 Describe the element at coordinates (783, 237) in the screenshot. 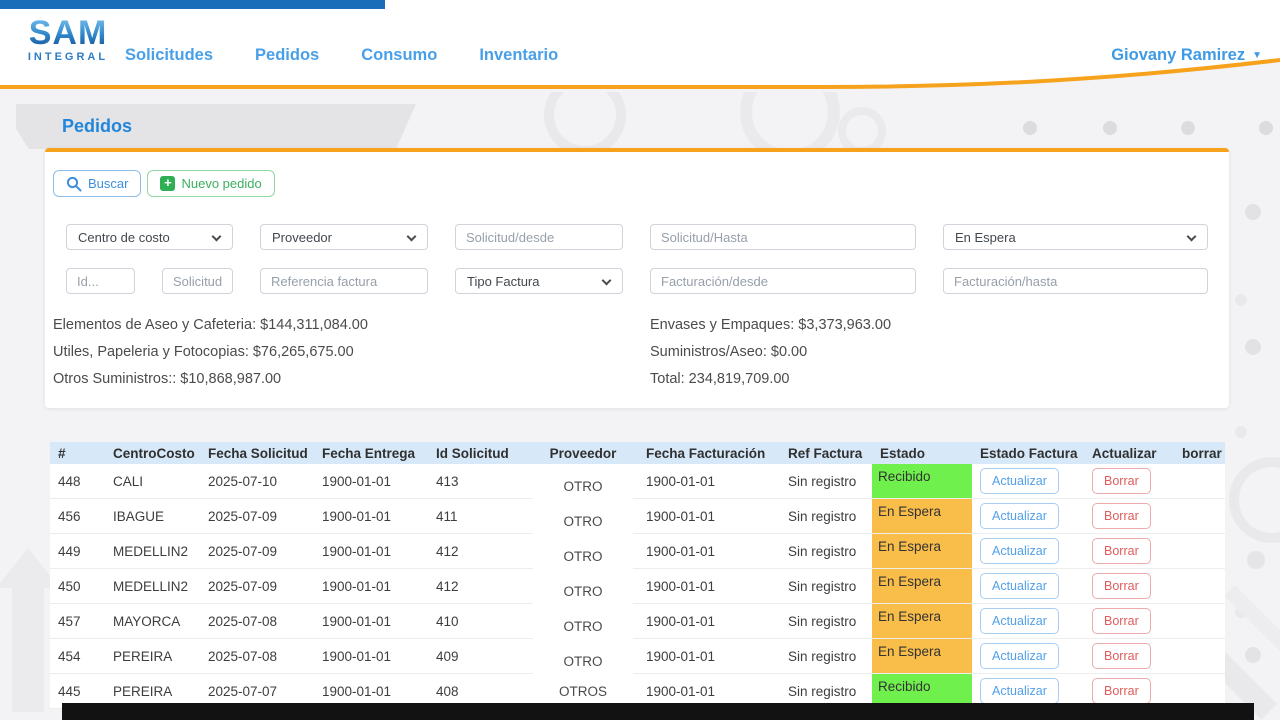

I see `solicitud-hasta-input` at that location.